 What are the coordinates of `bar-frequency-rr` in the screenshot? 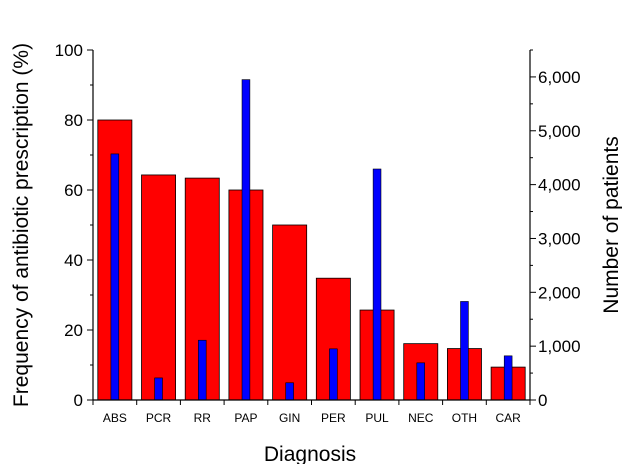 It's located at (202, 289).